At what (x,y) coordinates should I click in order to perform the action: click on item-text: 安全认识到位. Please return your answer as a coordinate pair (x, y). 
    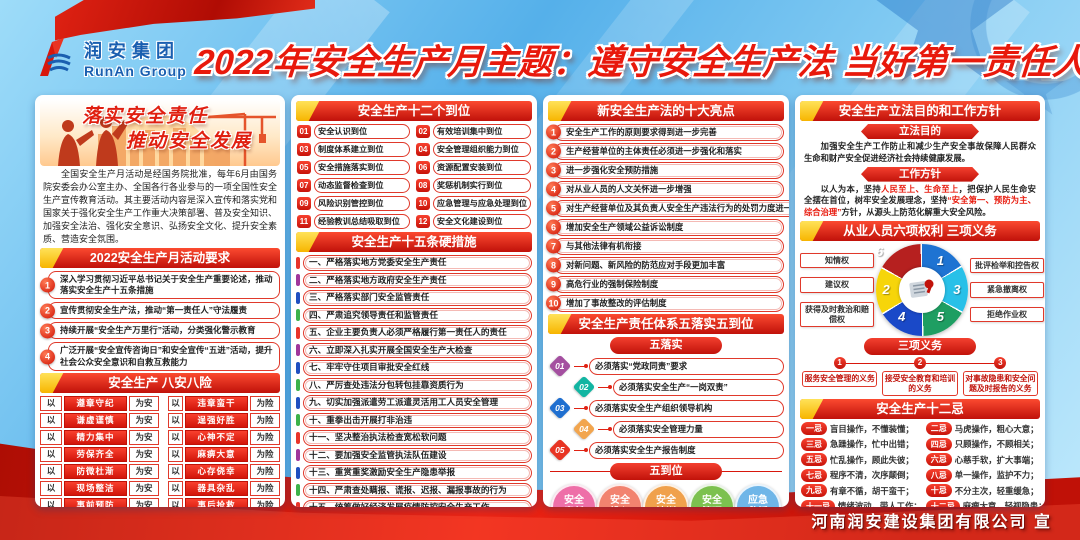
    Looking at the image, I should click on (362, 131).